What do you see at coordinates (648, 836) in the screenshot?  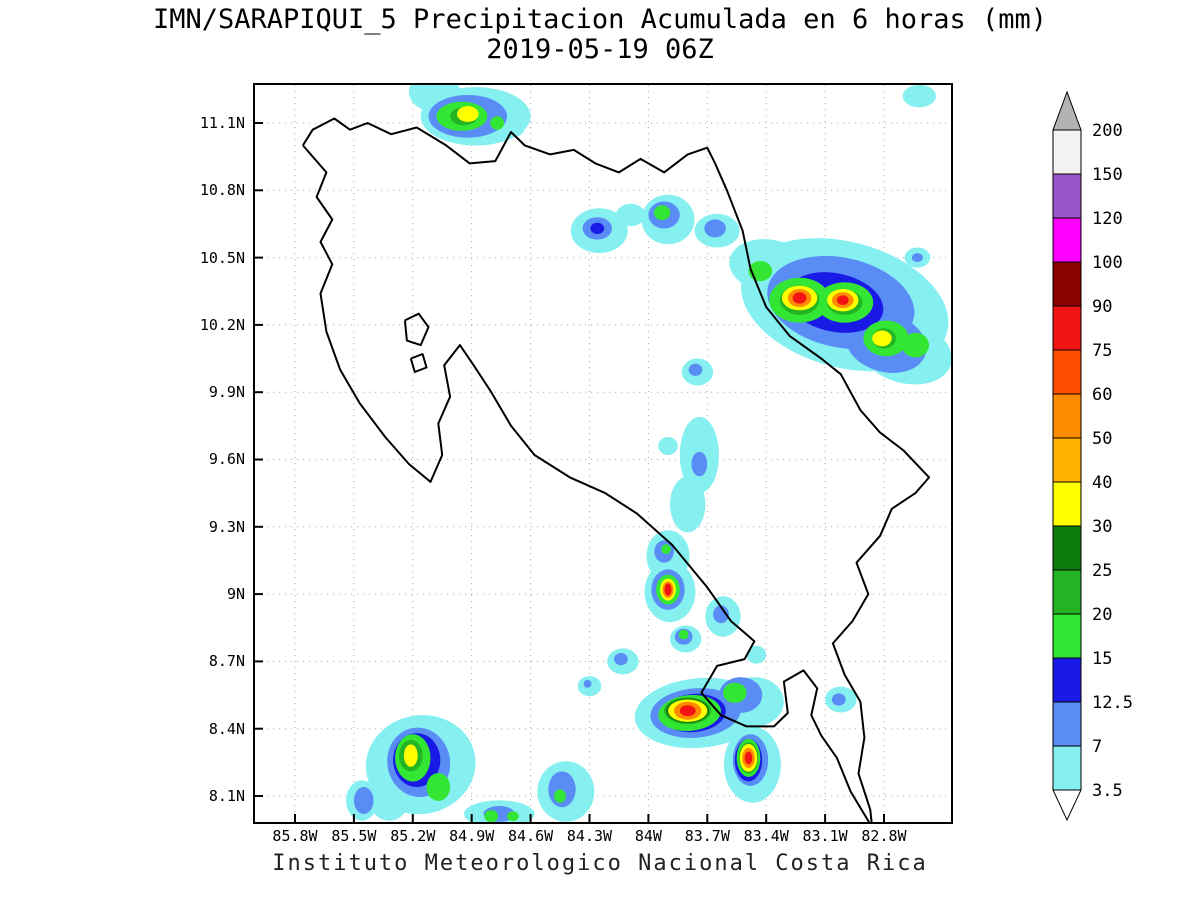 I see `x-tick-label: 84W` at bounding box center [648, 836].